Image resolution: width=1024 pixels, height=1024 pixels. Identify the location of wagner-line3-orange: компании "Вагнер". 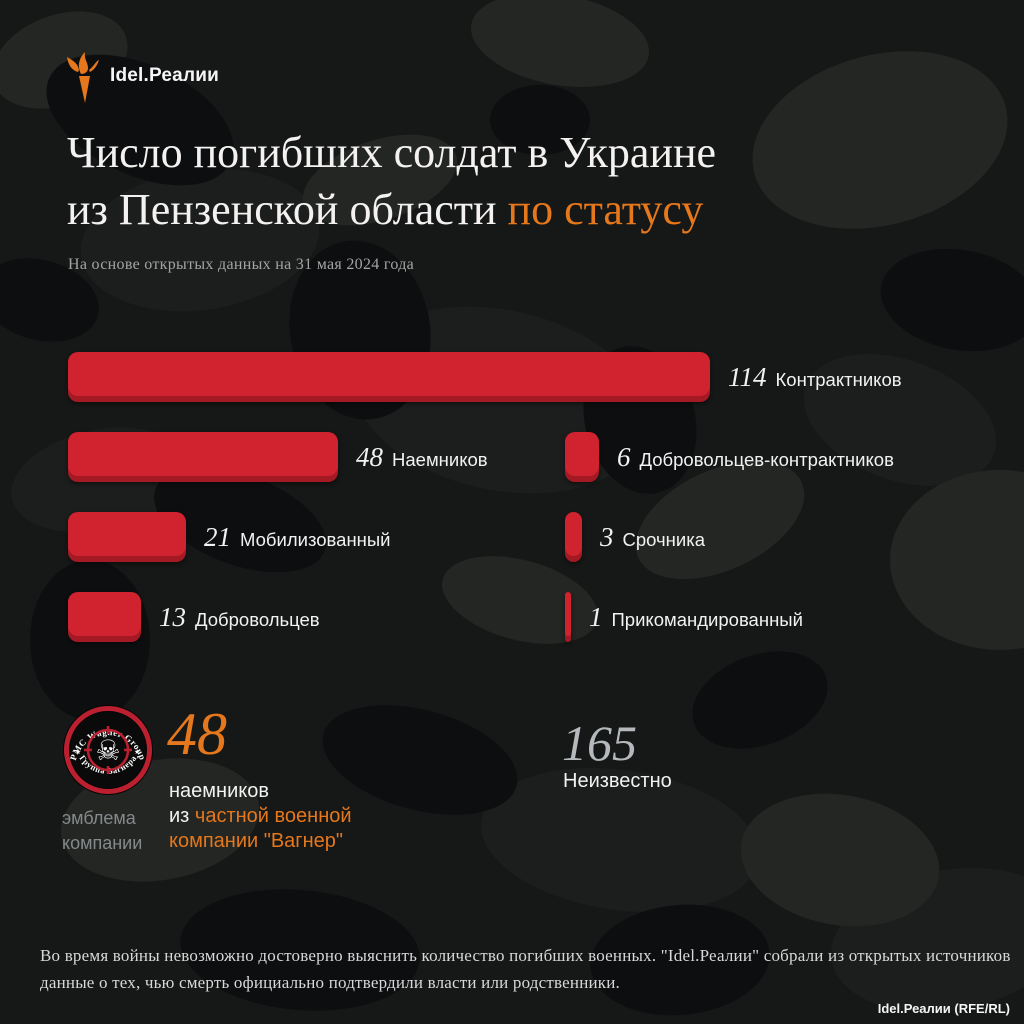
(256, 841).